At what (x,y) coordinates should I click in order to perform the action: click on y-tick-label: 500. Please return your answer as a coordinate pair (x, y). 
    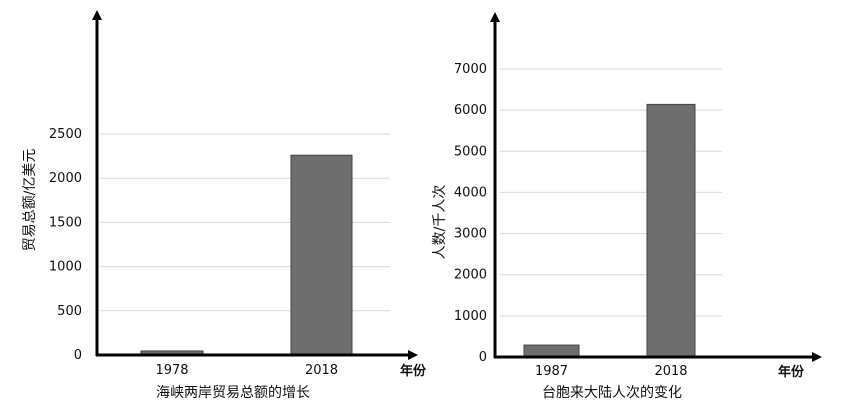
    Looking at the image, I should click on (69, 311).